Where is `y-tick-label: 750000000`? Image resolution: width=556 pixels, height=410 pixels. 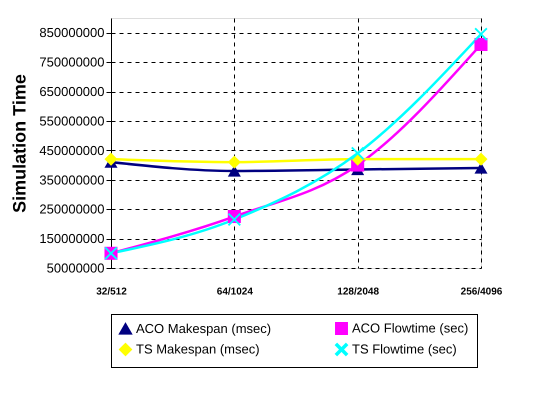 y-tick-label: 750000000 is located at coordinates (71, 62).